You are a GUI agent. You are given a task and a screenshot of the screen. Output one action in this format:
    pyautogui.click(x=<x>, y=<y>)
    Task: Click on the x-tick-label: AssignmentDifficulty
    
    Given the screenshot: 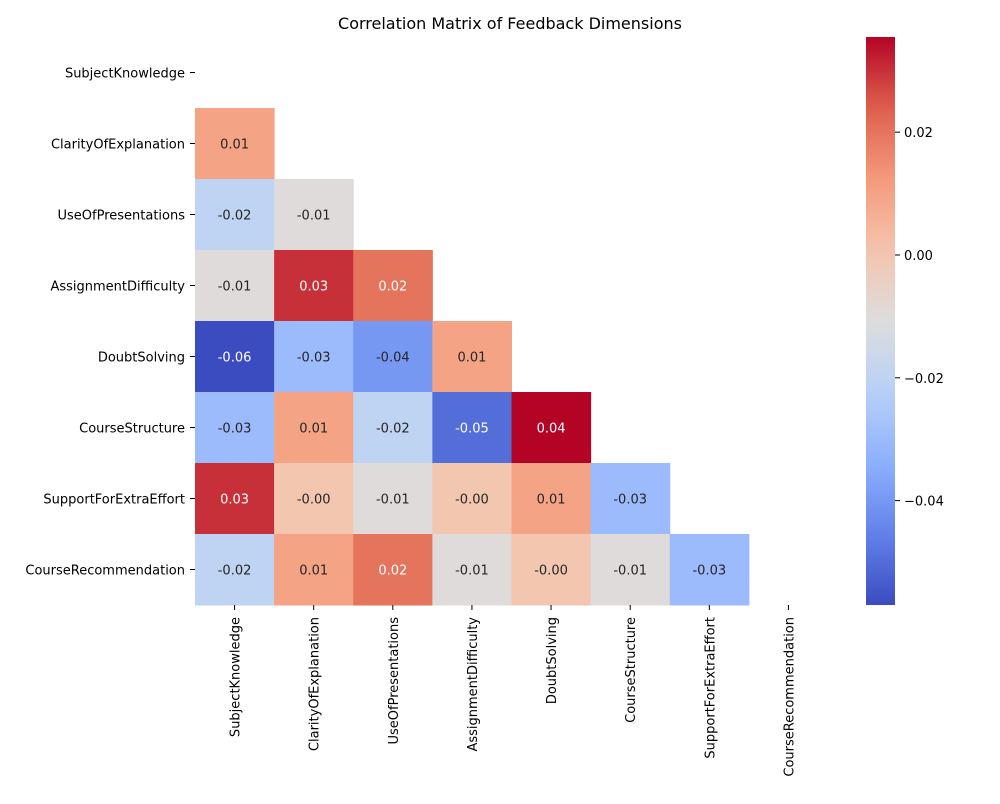 What is the action you would take?
    pyautogui.click(x=473, y=684)
    